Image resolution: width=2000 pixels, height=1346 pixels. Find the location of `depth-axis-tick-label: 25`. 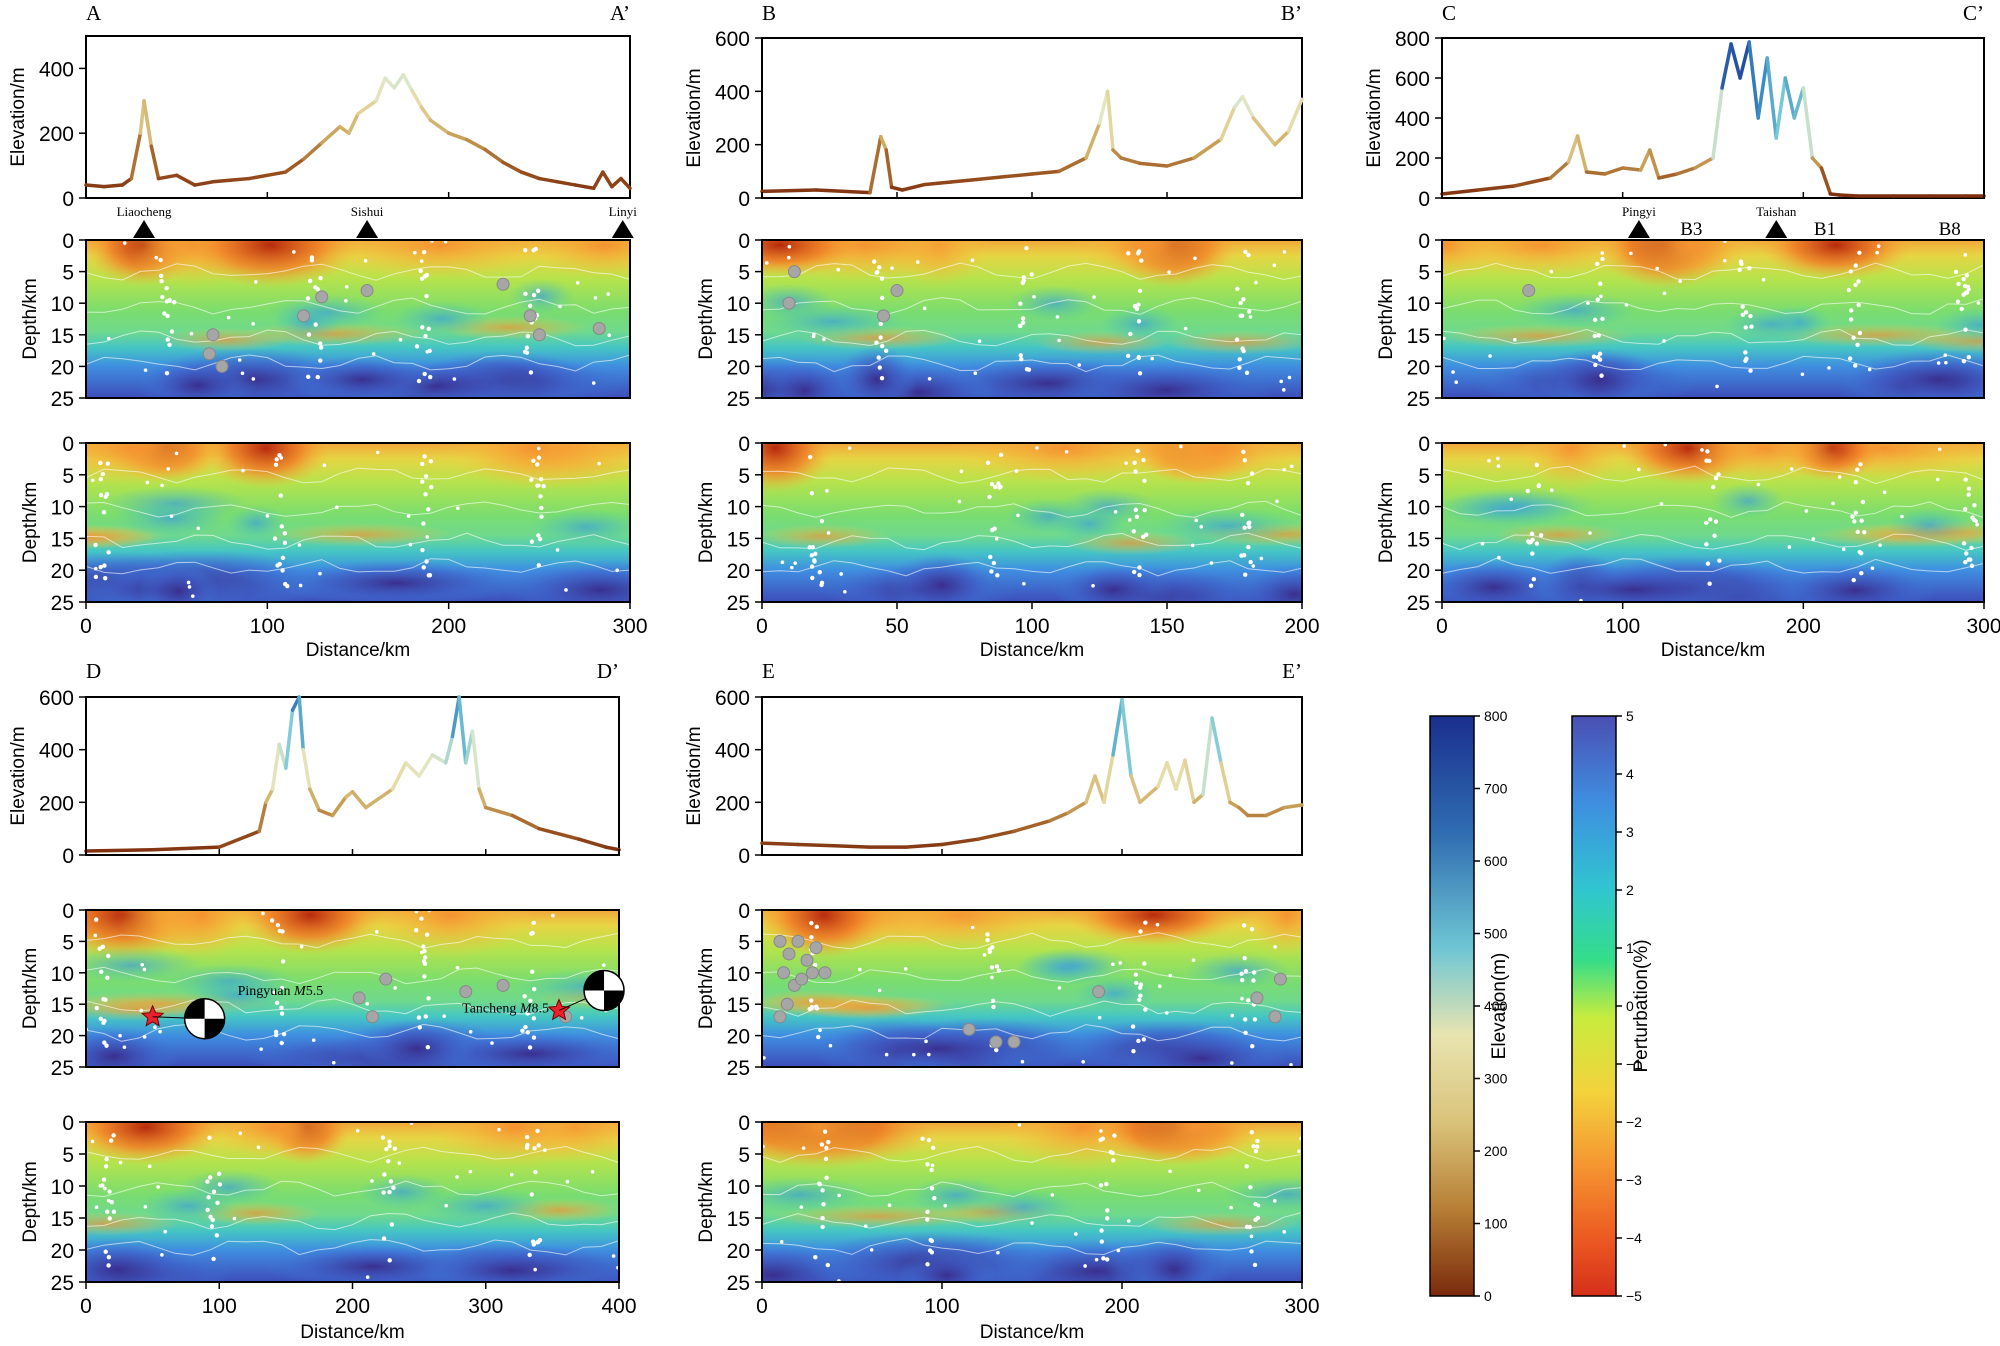

depth-axis-tick-label: 25 is located at coordinates (738, 1283).